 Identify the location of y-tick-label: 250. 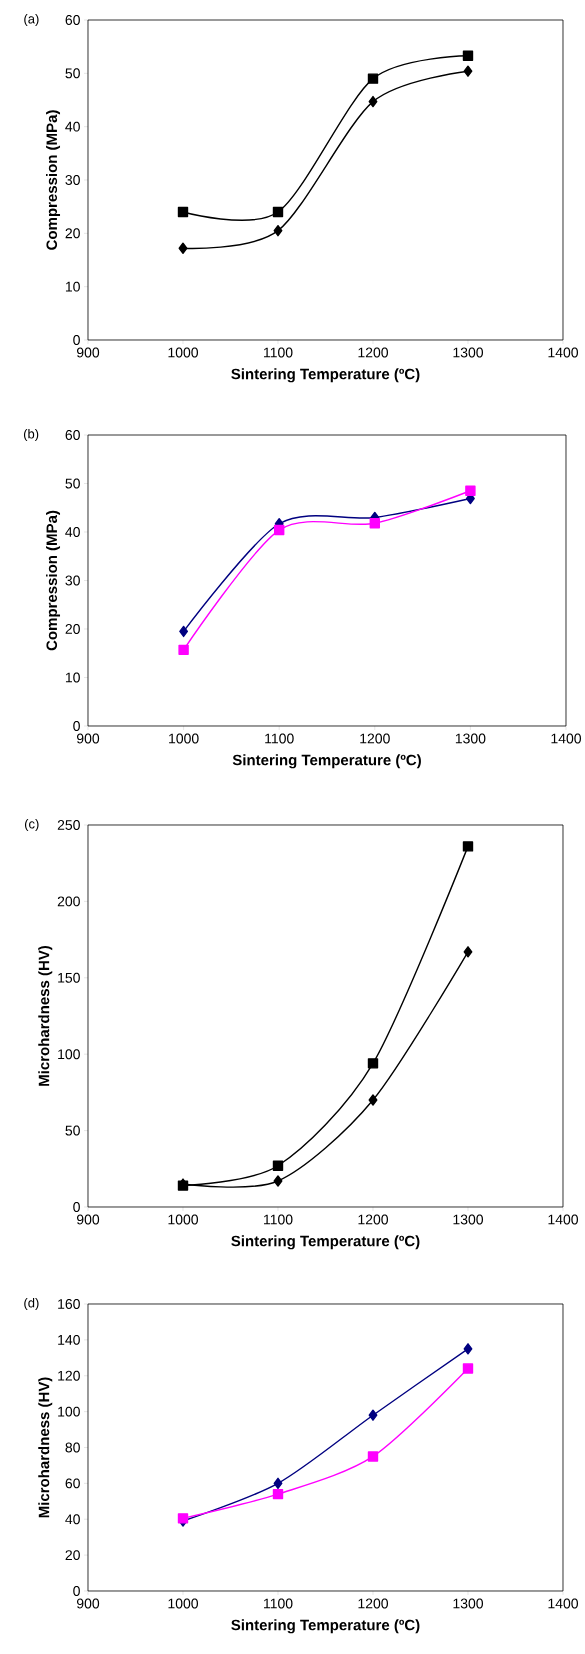
(68, 825).